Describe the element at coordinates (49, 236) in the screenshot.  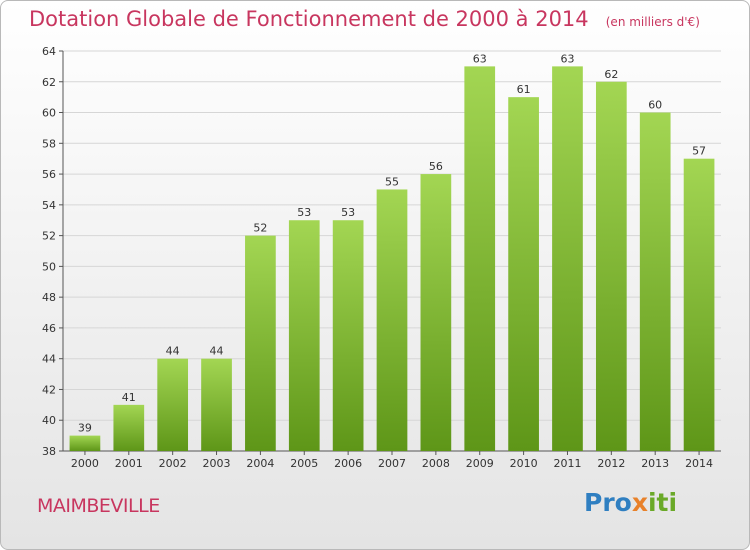
I see `y-tick-label: 52` at that location.